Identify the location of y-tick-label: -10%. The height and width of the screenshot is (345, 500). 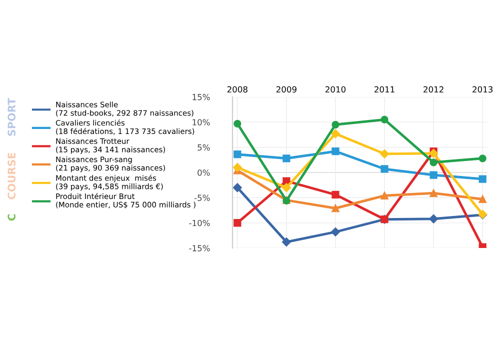
(199, 223).